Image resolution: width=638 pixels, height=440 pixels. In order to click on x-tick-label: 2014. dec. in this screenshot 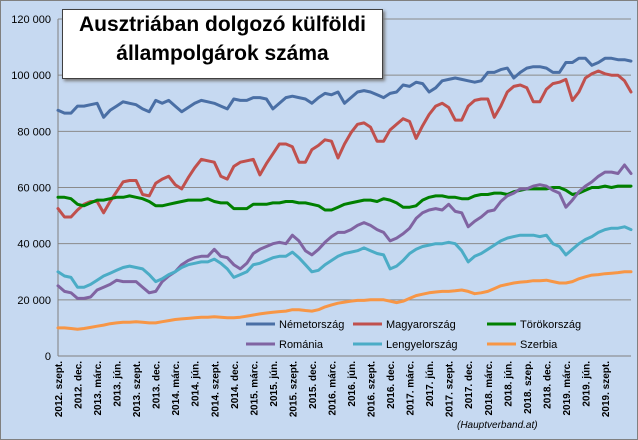, I will do `click(235, 385)`.